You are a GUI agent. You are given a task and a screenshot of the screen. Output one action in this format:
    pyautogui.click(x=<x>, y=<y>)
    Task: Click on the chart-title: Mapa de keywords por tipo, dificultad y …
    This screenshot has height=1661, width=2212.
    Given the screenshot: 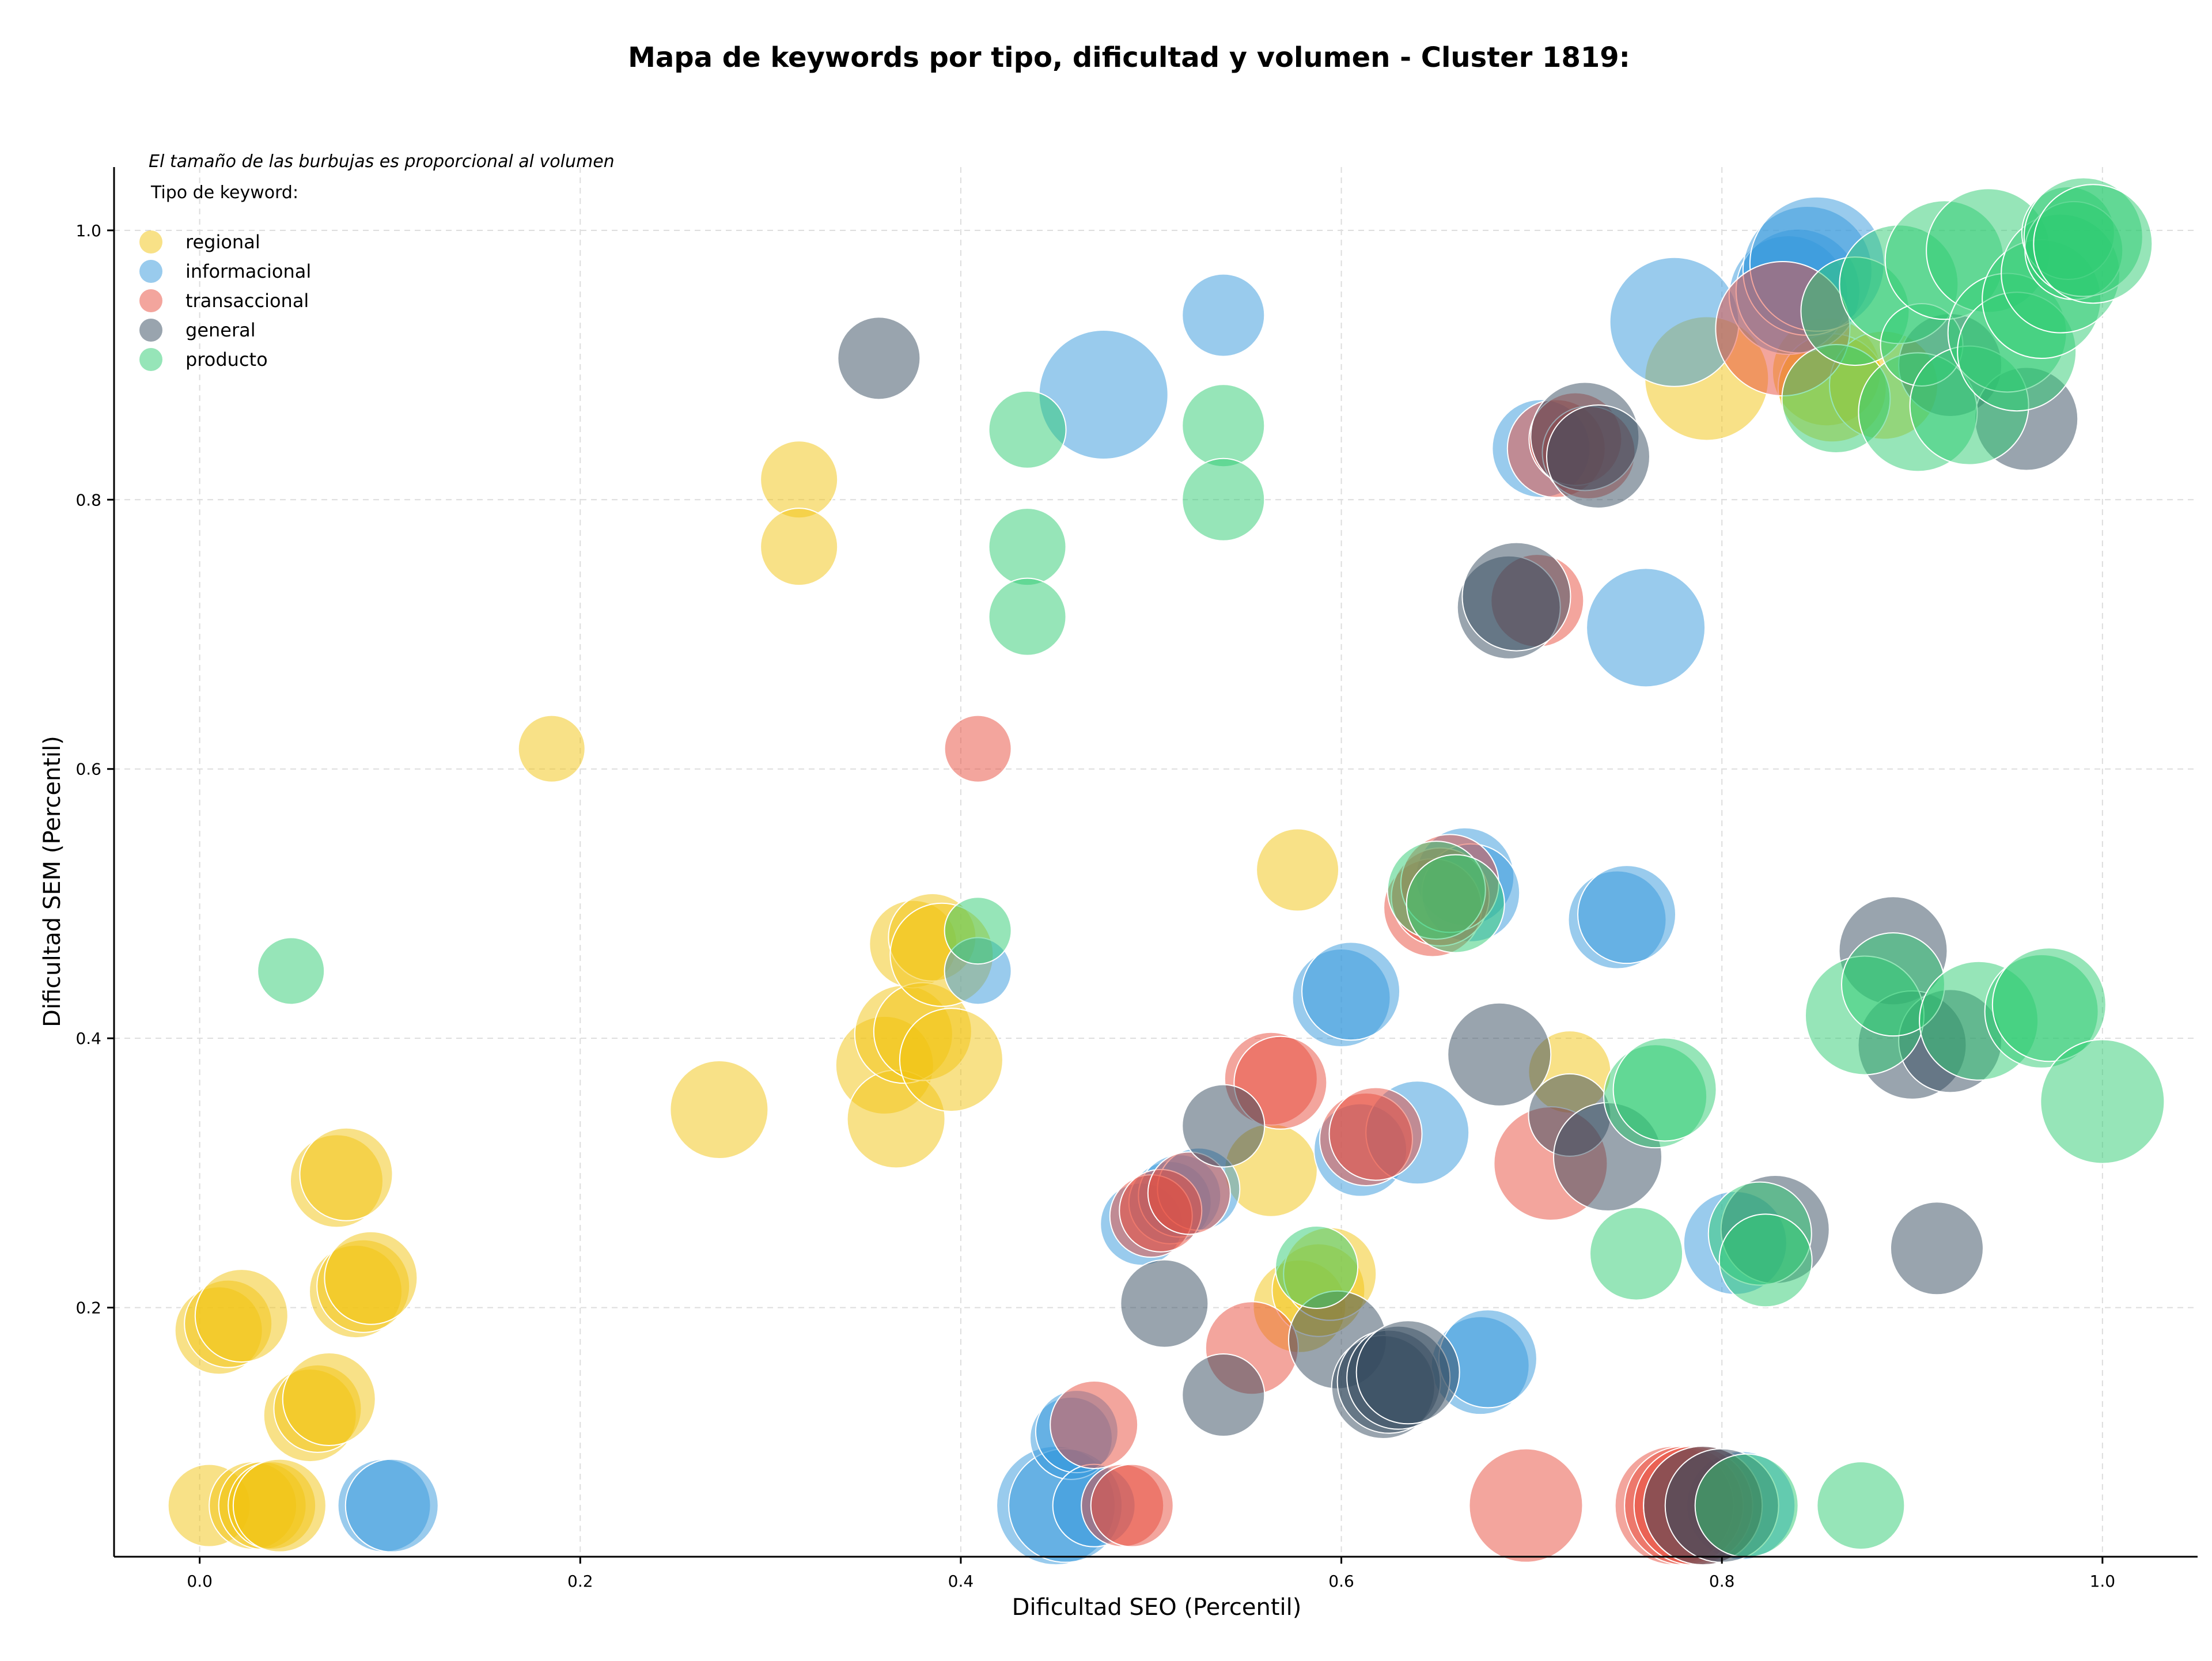 What is the action you would take?
    pyautogui.click(x=1129, y=57)
    